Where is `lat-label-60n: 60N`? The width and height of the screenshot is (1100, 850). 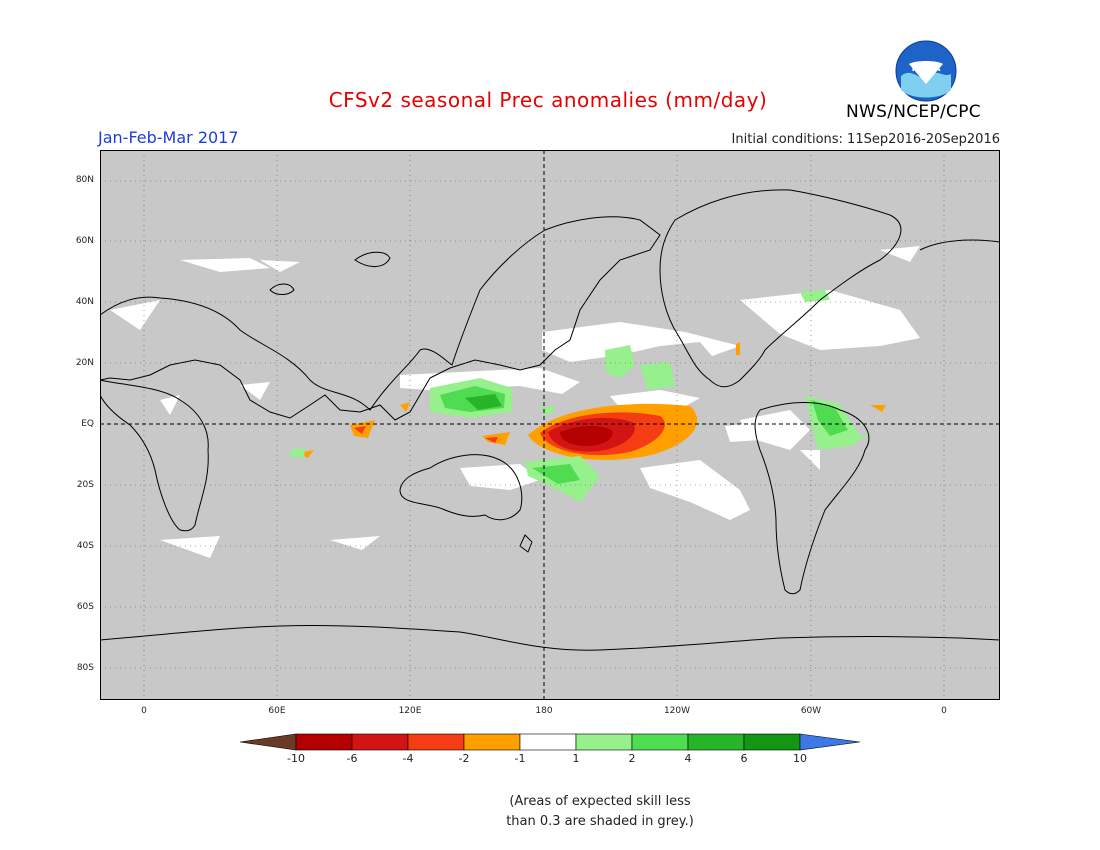
lat-label-60n: 60N is located at coordinates (84, 241).